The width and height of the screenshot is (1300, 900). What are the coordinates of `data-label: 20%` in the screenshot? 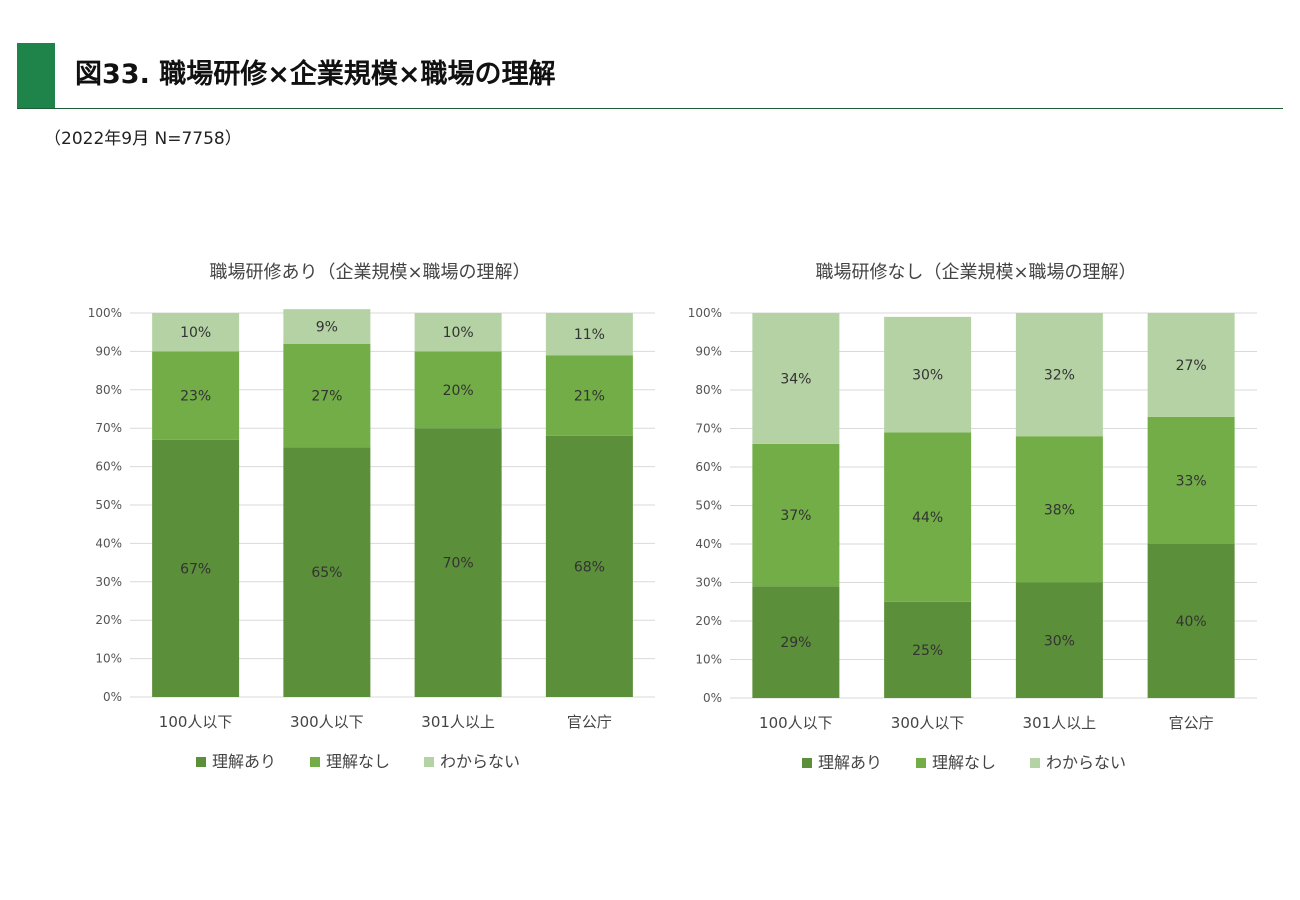 It's located at (458, 391).